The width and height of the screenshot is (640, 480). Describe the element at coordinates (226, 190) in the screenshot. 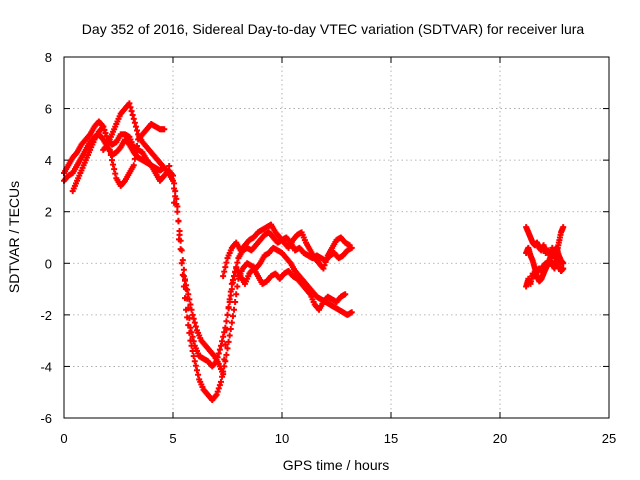

I see `series-trace-d` at that location.